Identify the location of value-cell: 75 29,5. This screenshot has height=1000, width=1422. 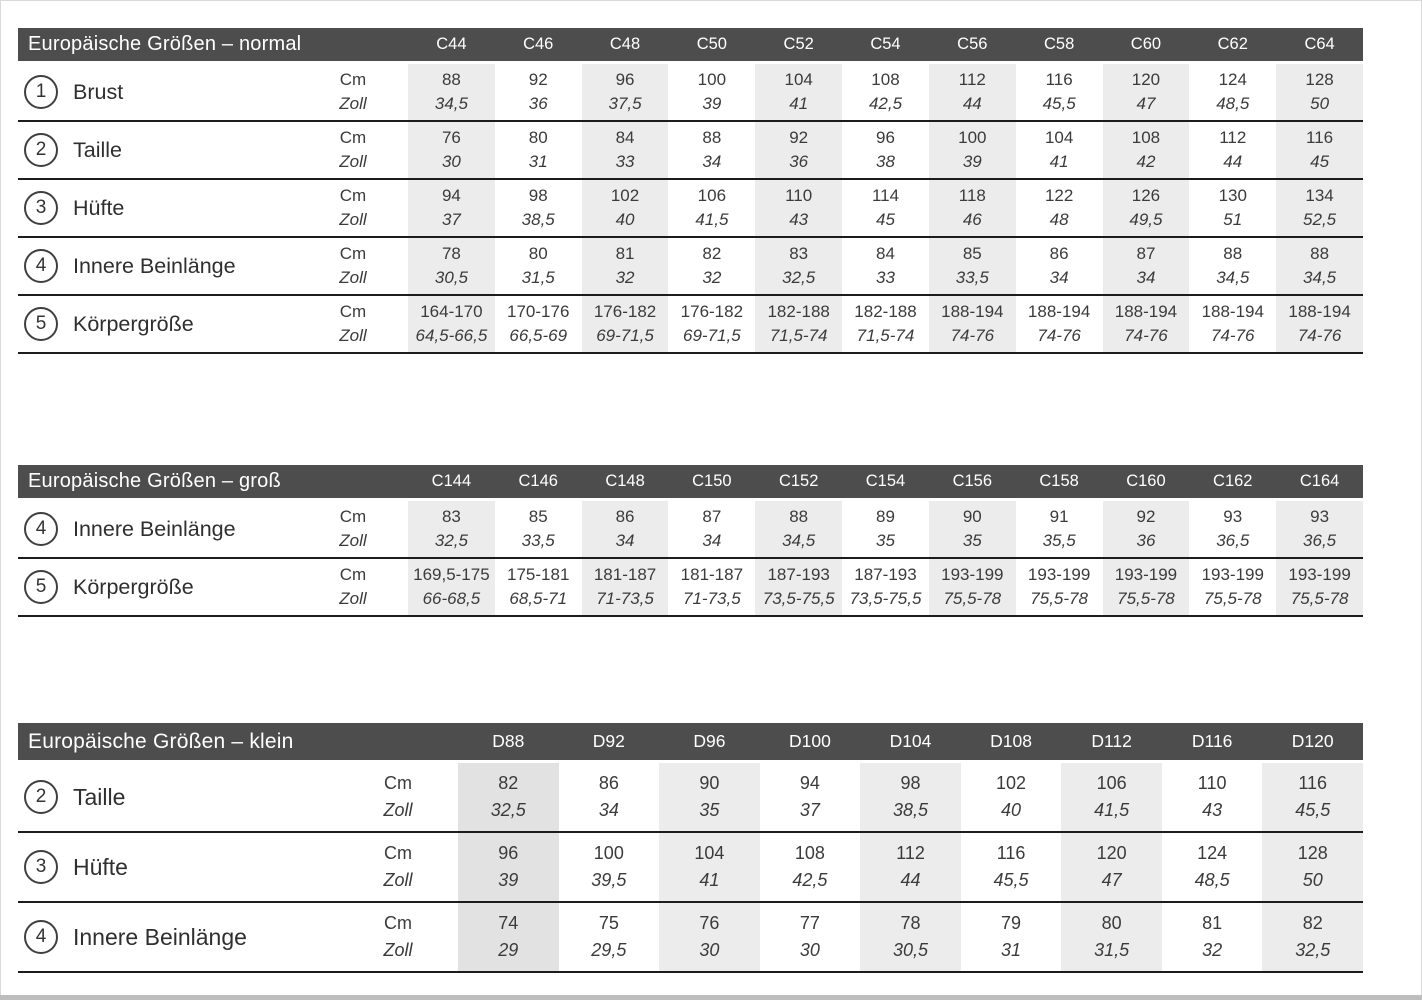
(609, 937).